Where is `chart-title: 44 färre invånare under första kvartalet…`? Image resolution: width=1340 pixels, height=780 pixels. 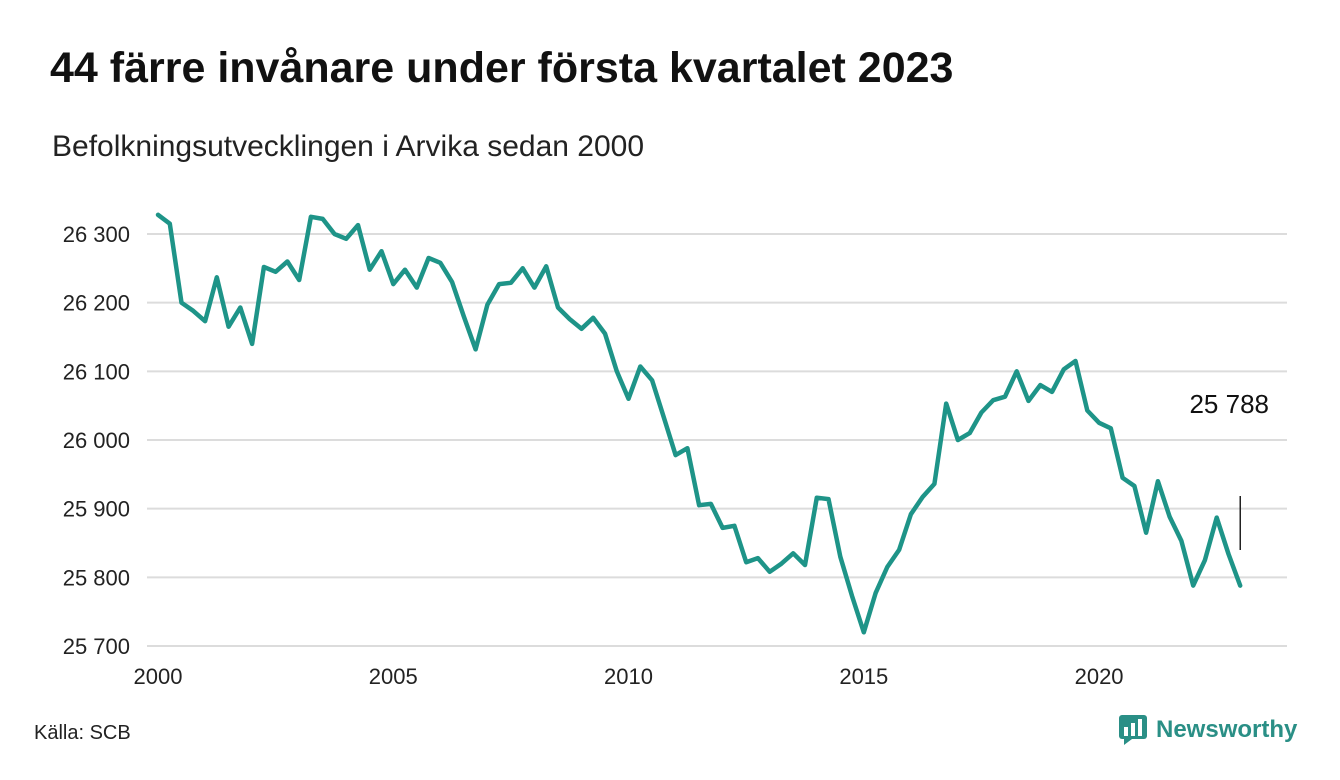
chart-title: 44 färre invånare under första kvartalet… is located at coordinates (502, 68).